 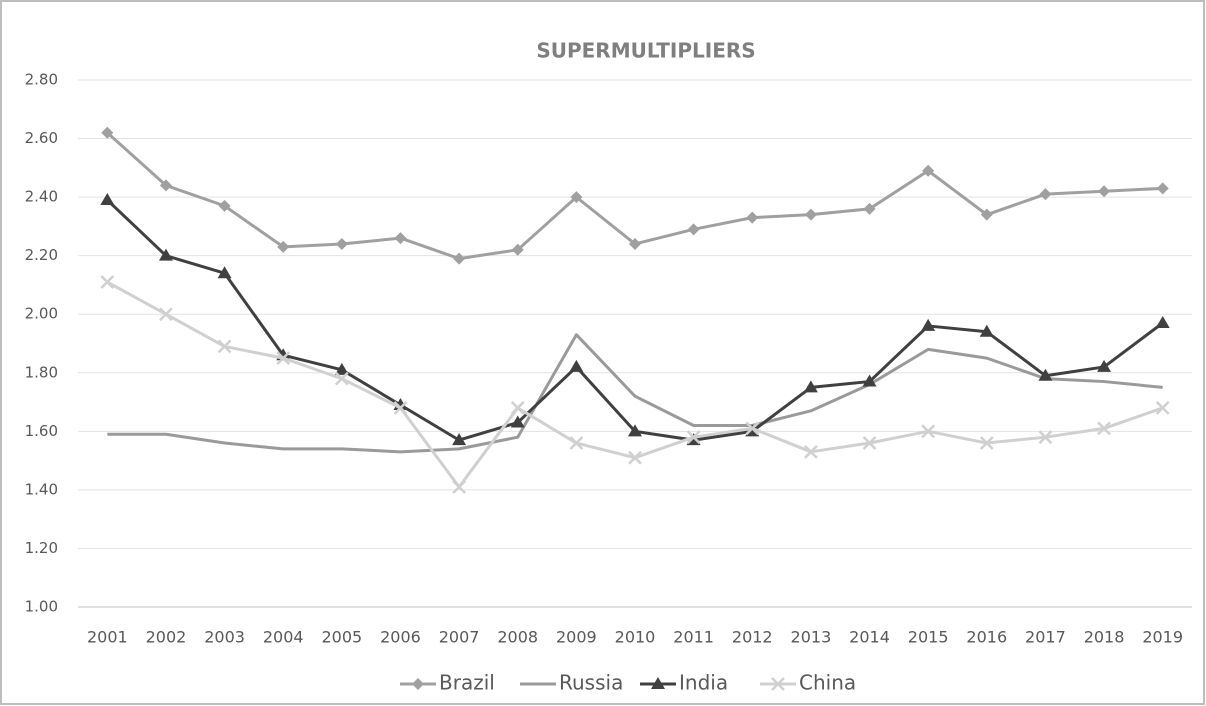 What do you see at coordinates (283, 637) in the screenshot?
I see `x-tick-label: 2004` at bounding box center [283, 637].